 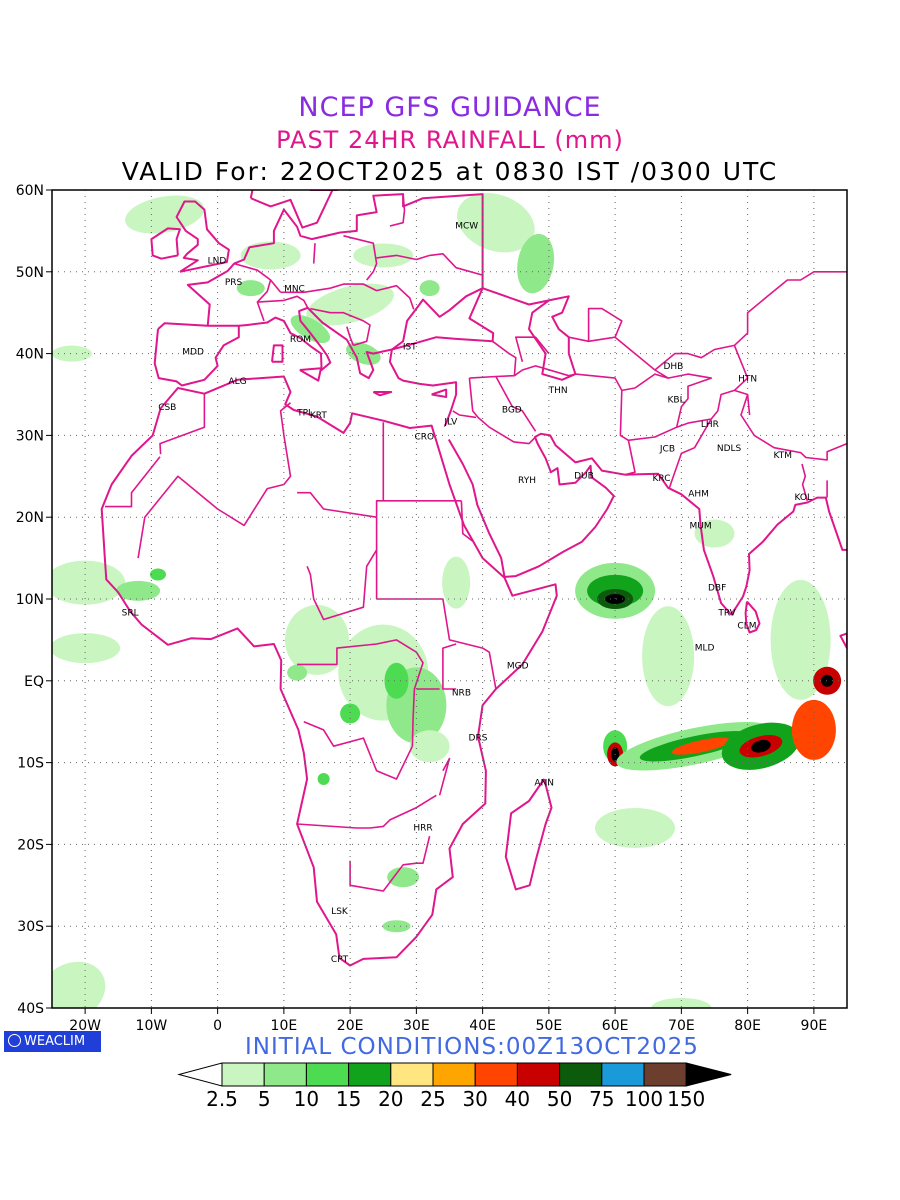 What do you see at coordinates (673, 367) in the screenshot?
I see `city-label: DHB` at bounding box center [673, 367].